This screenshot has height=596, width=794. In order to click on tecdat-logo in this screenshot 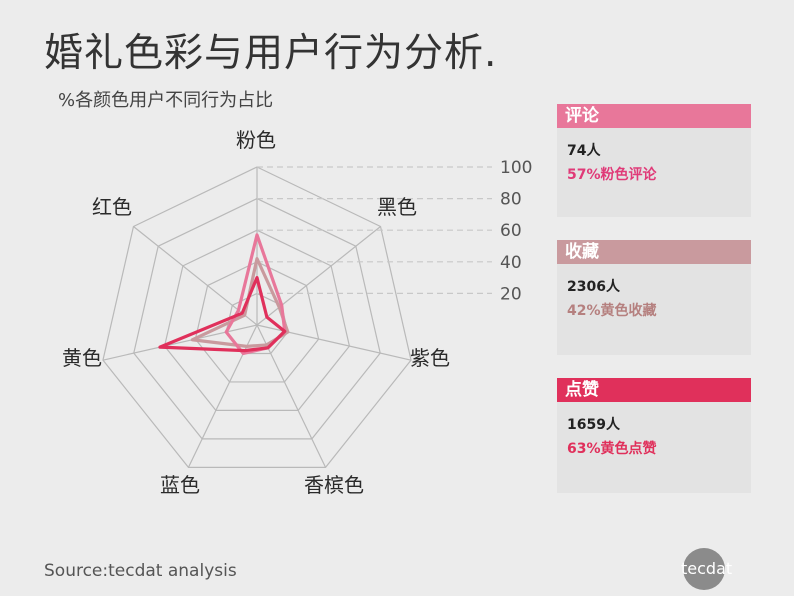, I will do `click(704, 569)`.